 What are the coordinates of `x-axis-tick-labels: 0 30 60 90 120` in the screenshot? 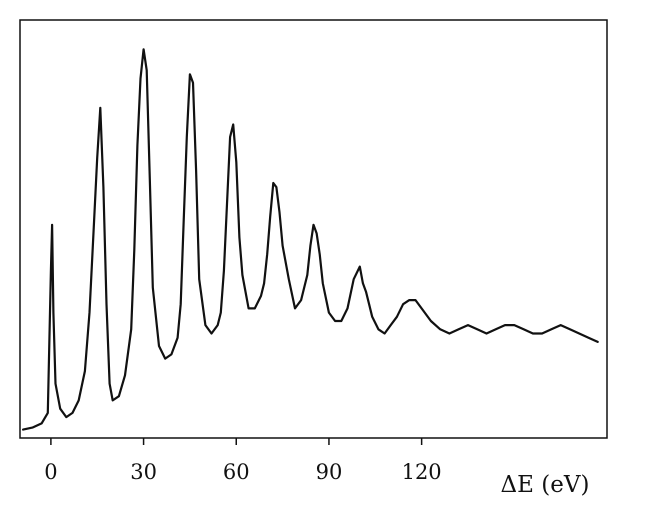 It's located at (242, 472).